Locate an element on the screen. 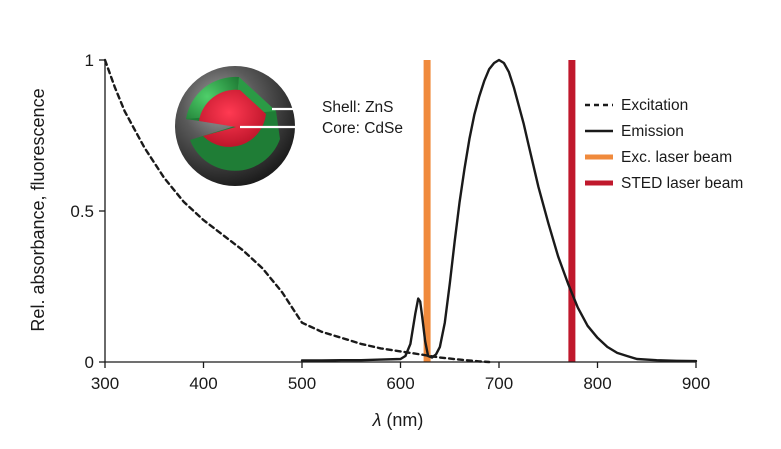 The image size is (781, 449). y-tick-label: 0 is located at coordinates (89, 362).